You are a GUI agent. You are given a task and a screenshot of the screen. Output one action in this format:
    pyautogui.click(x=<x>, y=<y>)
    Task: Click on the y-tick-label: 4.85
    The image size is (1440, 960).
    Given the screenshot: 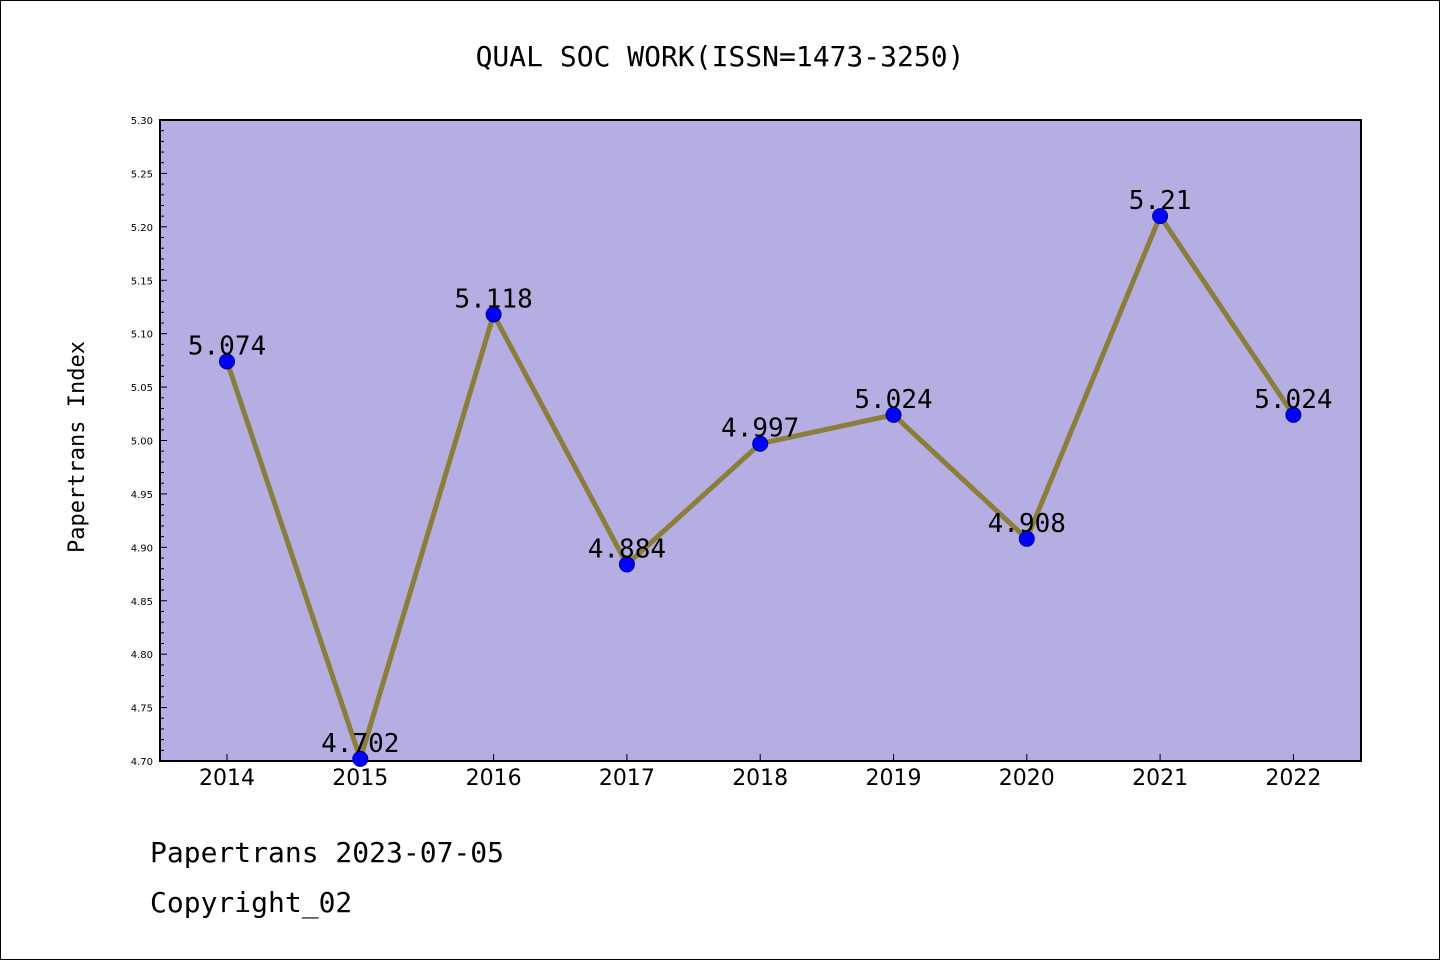 What is the action you would take?
    pyautogui.click(x=142, y=602)
    